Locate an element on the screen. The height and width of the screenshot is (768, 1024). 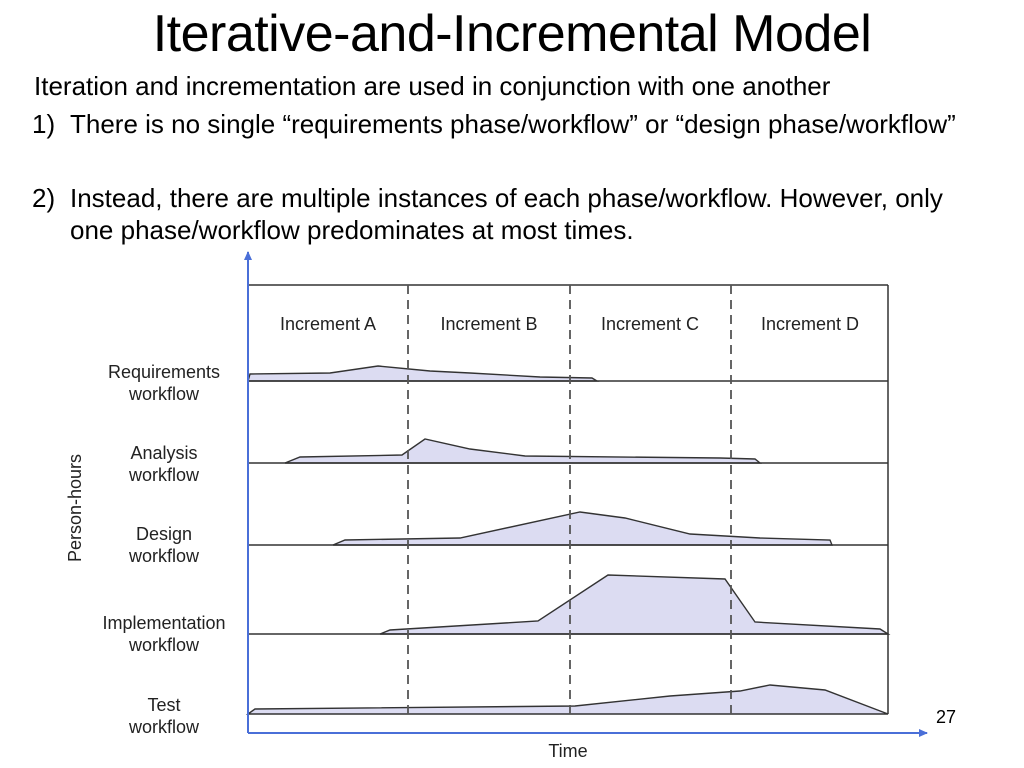
design-label-line2: workflow is located at coordinates (164, 556).